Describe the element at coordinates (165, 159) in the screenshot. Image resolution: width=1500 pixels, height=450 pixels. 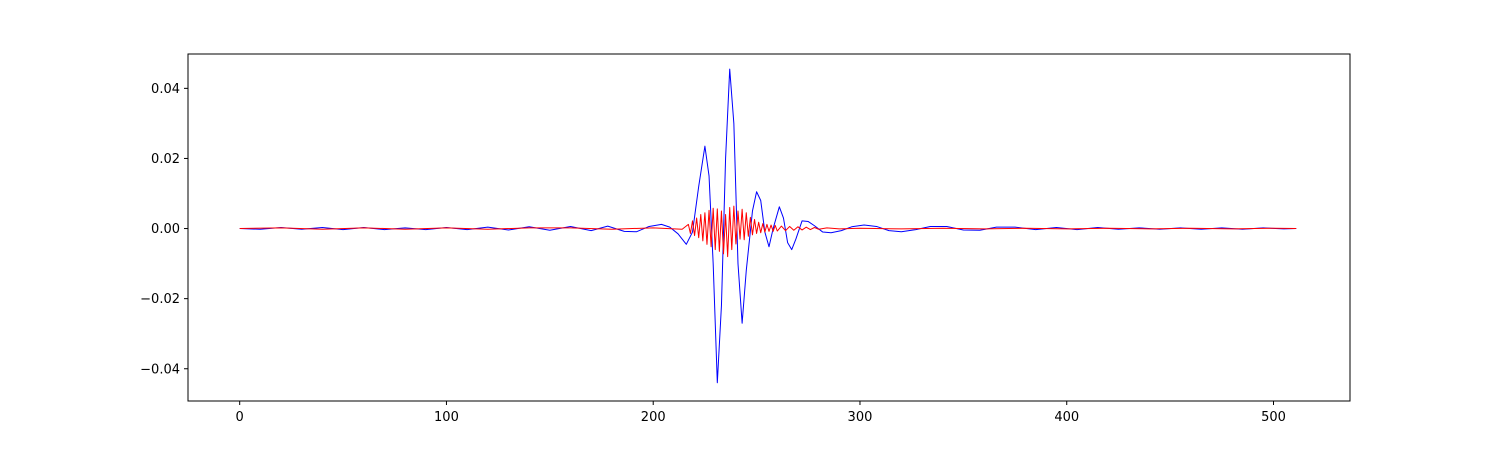
I see `y-tick-label: 0.02` at that location.